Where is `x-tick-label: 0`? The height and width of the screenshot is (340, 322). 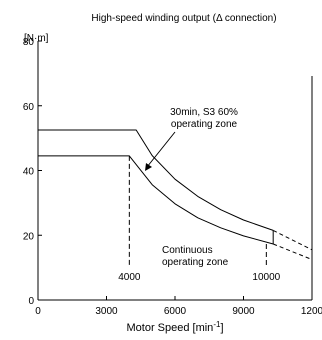
x-tick-label: 0 is located at coordinates (38, 311).